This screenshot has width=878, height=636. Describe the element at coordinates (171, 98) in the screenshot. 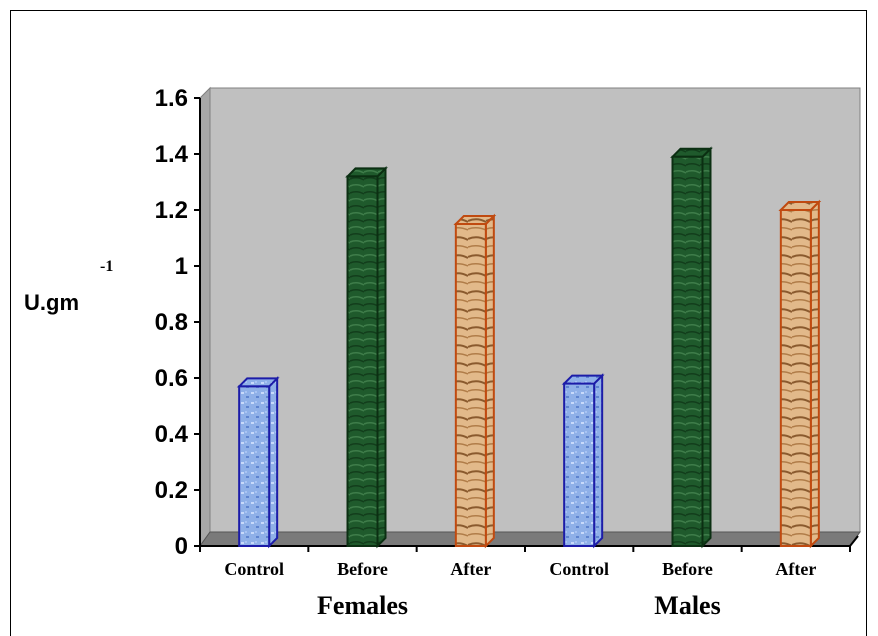

I see `y-tick-label: 1.6` at that location.